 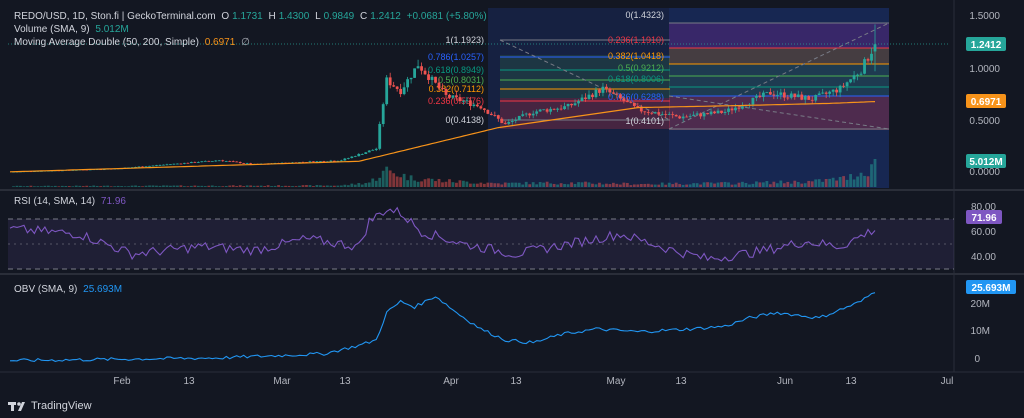 What do you see at coordinates (681, 381) in the screenshot?
I see `time-tick-may13: 13` at bounding box center [681, 381].